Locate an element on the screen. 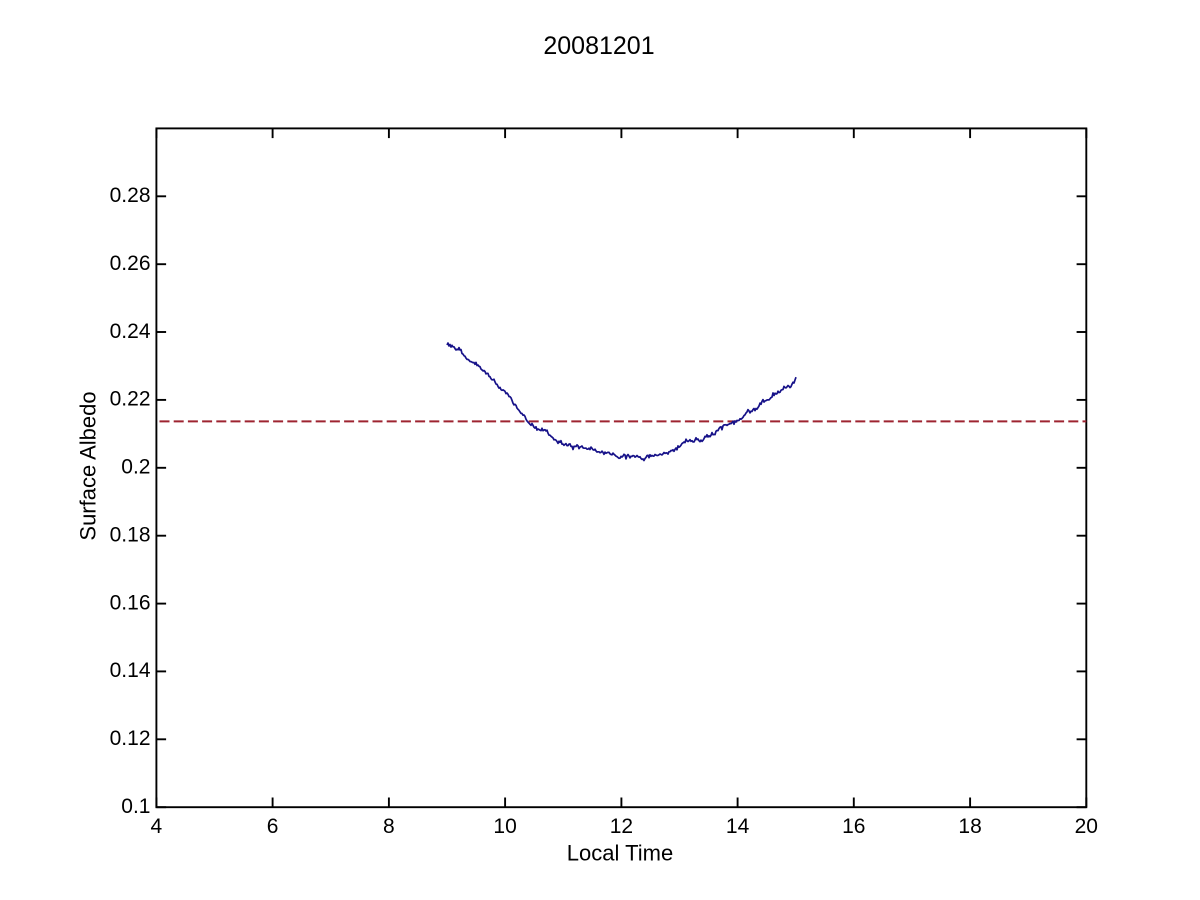  svg-text: 0.1 is located at coordinates (135, 806).